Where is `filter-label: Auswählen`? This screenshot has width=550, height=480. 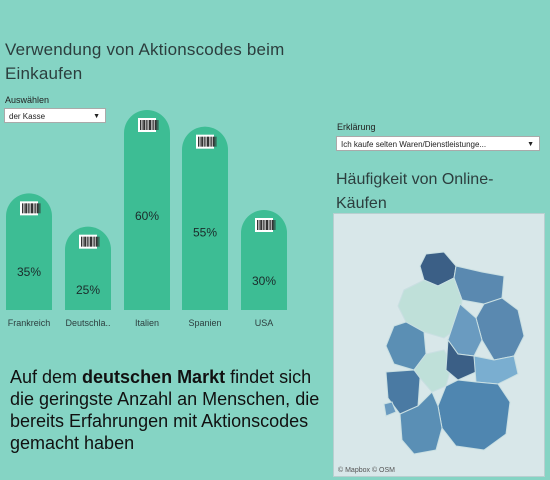 filter-label: Auswählen is located at coordinates (27, 100).